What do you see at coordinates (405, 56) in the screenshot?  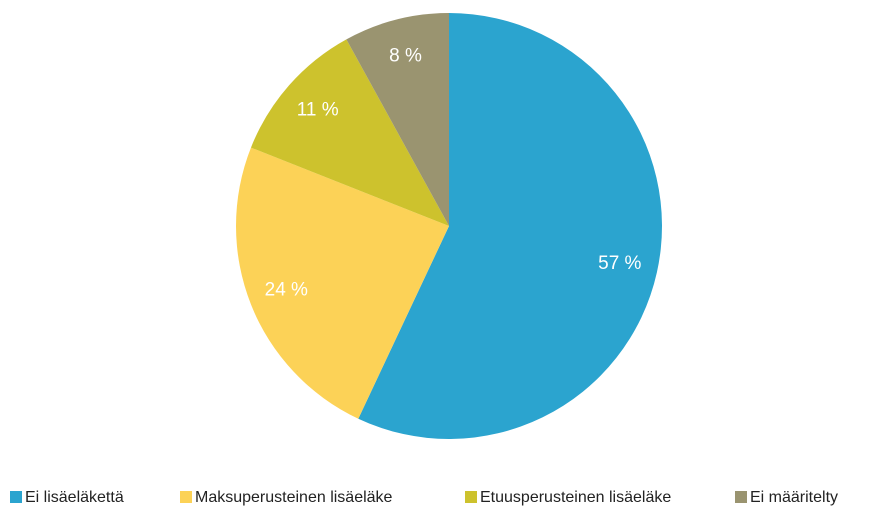 I see `slice-label: 8 %` at bounding box center [405, 56].